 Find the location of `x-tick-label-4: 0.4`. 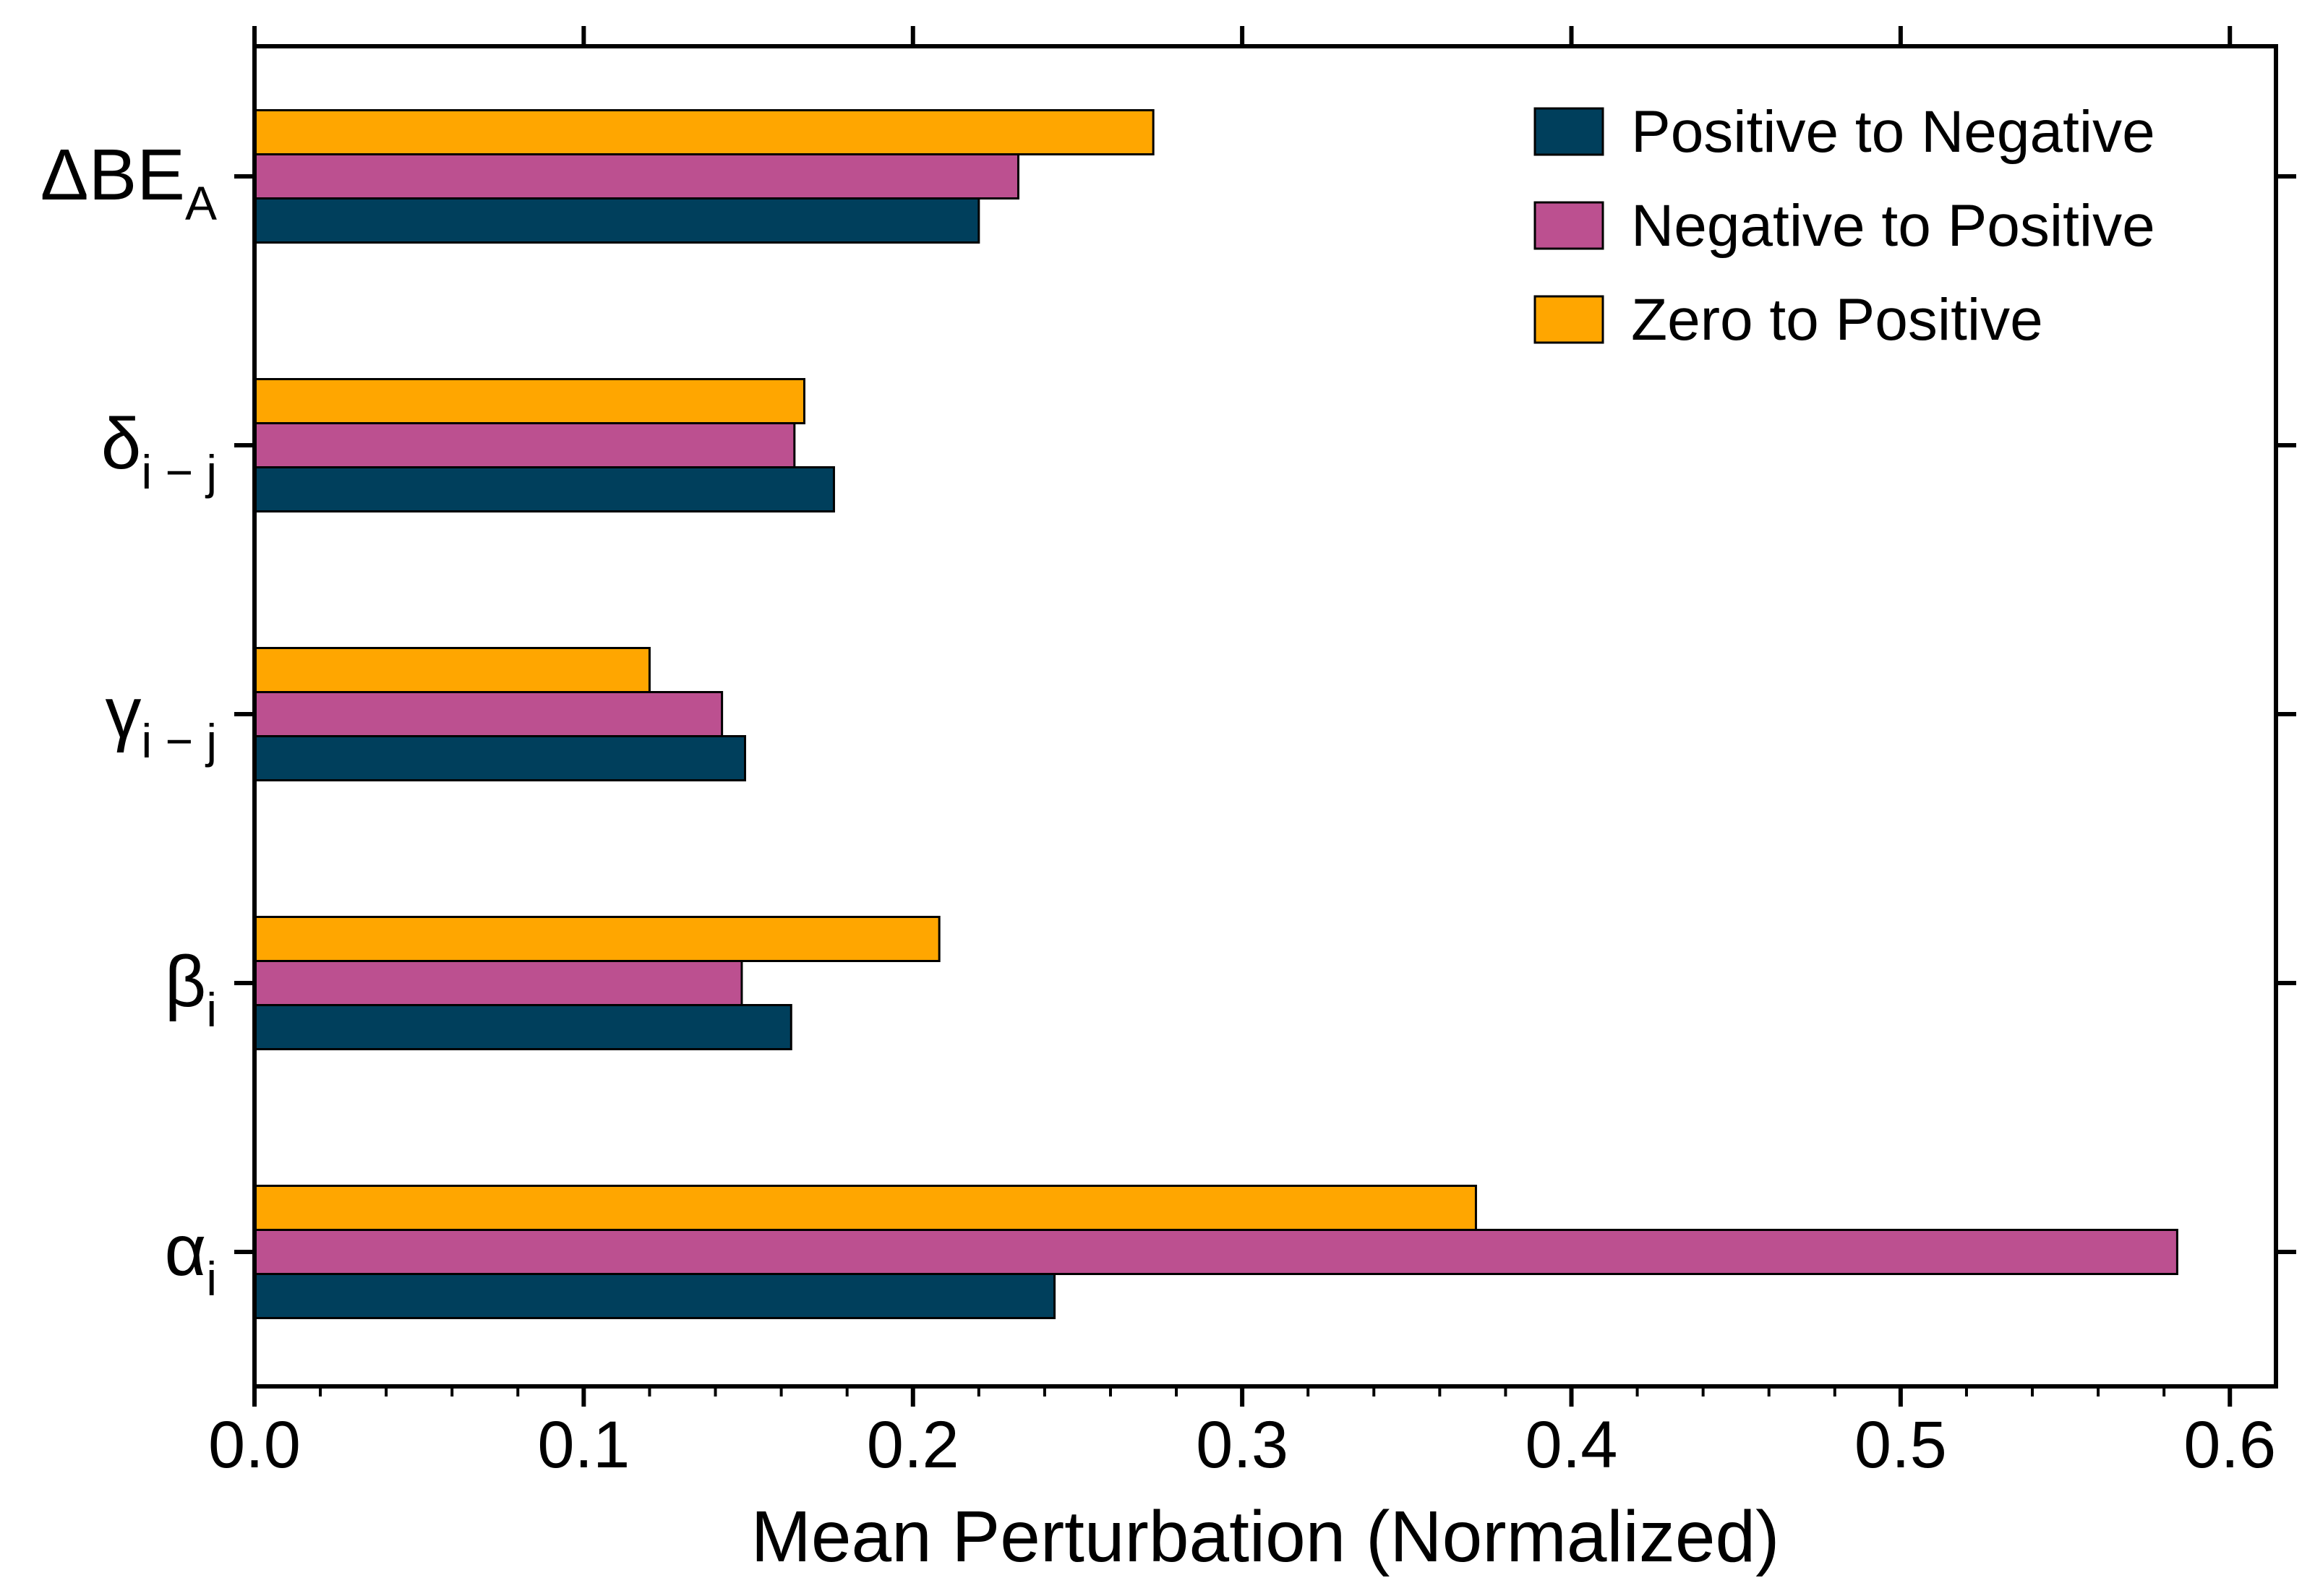

x-tick-label-4: 0.4 is located at coordinates (1571, 1445).